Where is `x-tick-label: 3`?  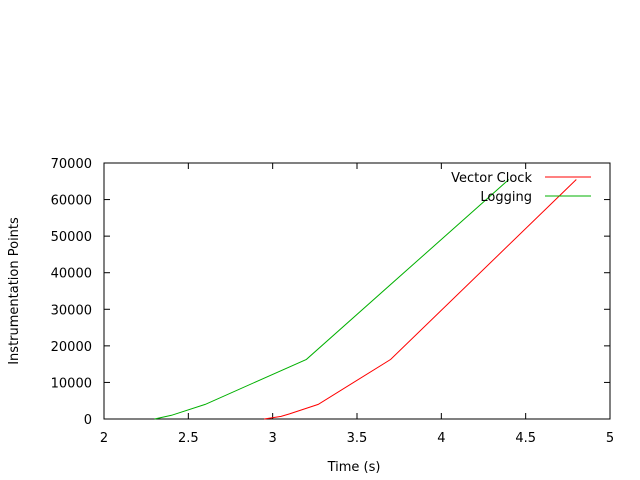
x-tick-label: 3 is located at coordinates (273, 438).